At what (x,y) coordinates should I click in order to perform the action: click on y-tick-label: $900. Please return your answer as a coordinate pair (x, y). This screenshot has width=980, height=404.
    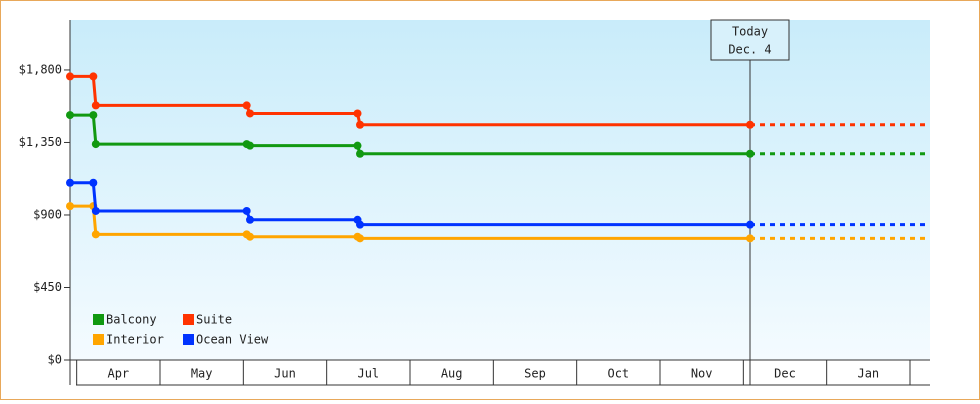
    Looking at the image, I should click on (47, 214).